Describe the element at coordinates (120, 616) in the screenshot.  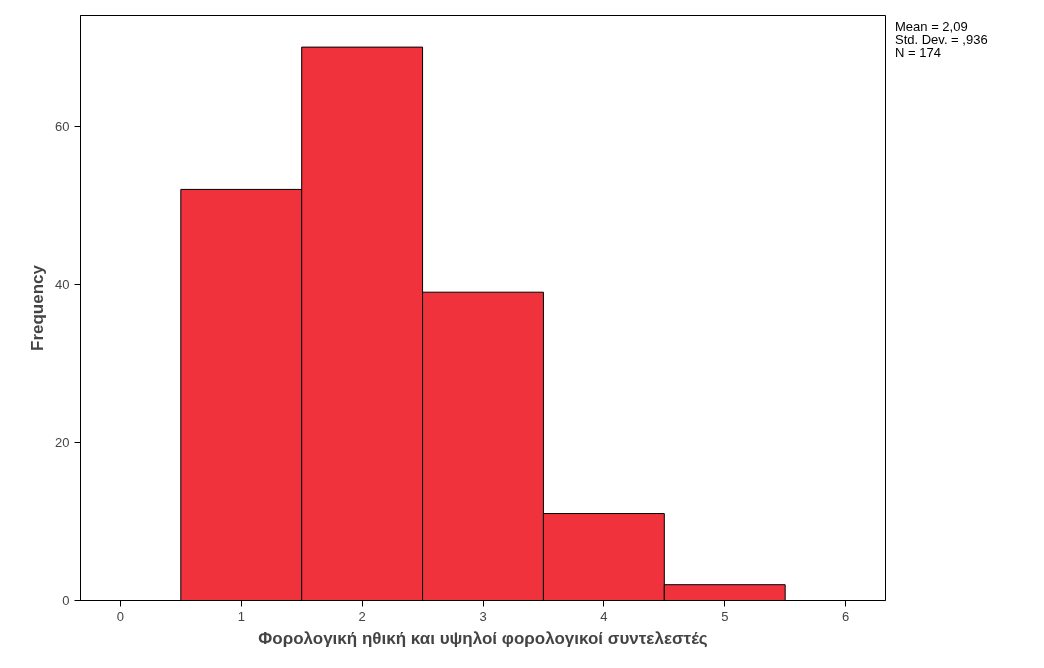
I see `x-tick-label: 0` at that location.